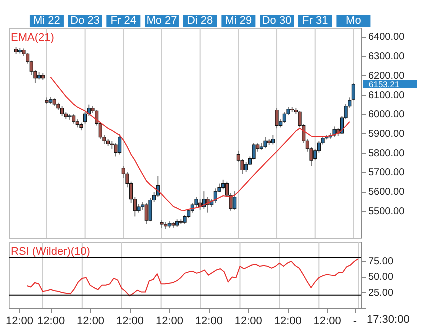 Image resolution: width=425 pixels, height=335 pixels. Describe the element at coordinates (193, 277) in the screenshot. I see `line-series` at that location.